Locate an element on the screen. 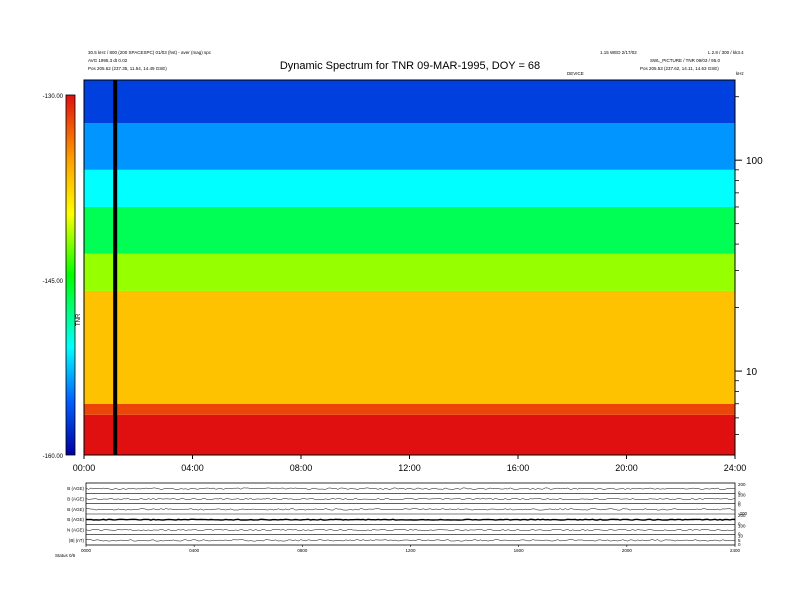  panel-x-label: 0000 is located at coordinates (86, 550).